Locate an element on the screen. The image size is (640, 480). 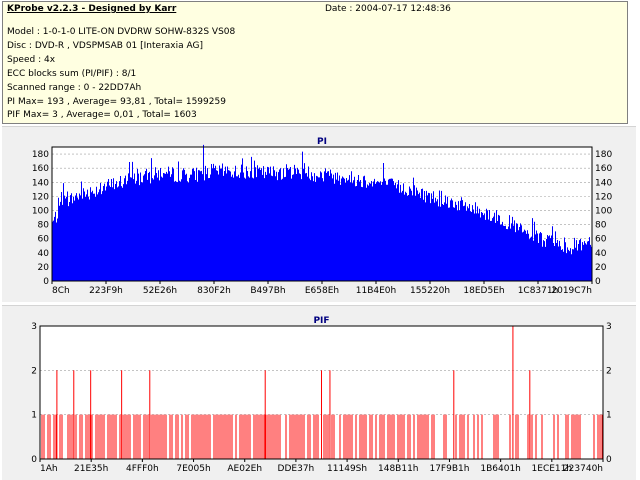
scanned-range-line: Scanned range : 0 - 22DD7Ah is located at coordinates (74, 88).